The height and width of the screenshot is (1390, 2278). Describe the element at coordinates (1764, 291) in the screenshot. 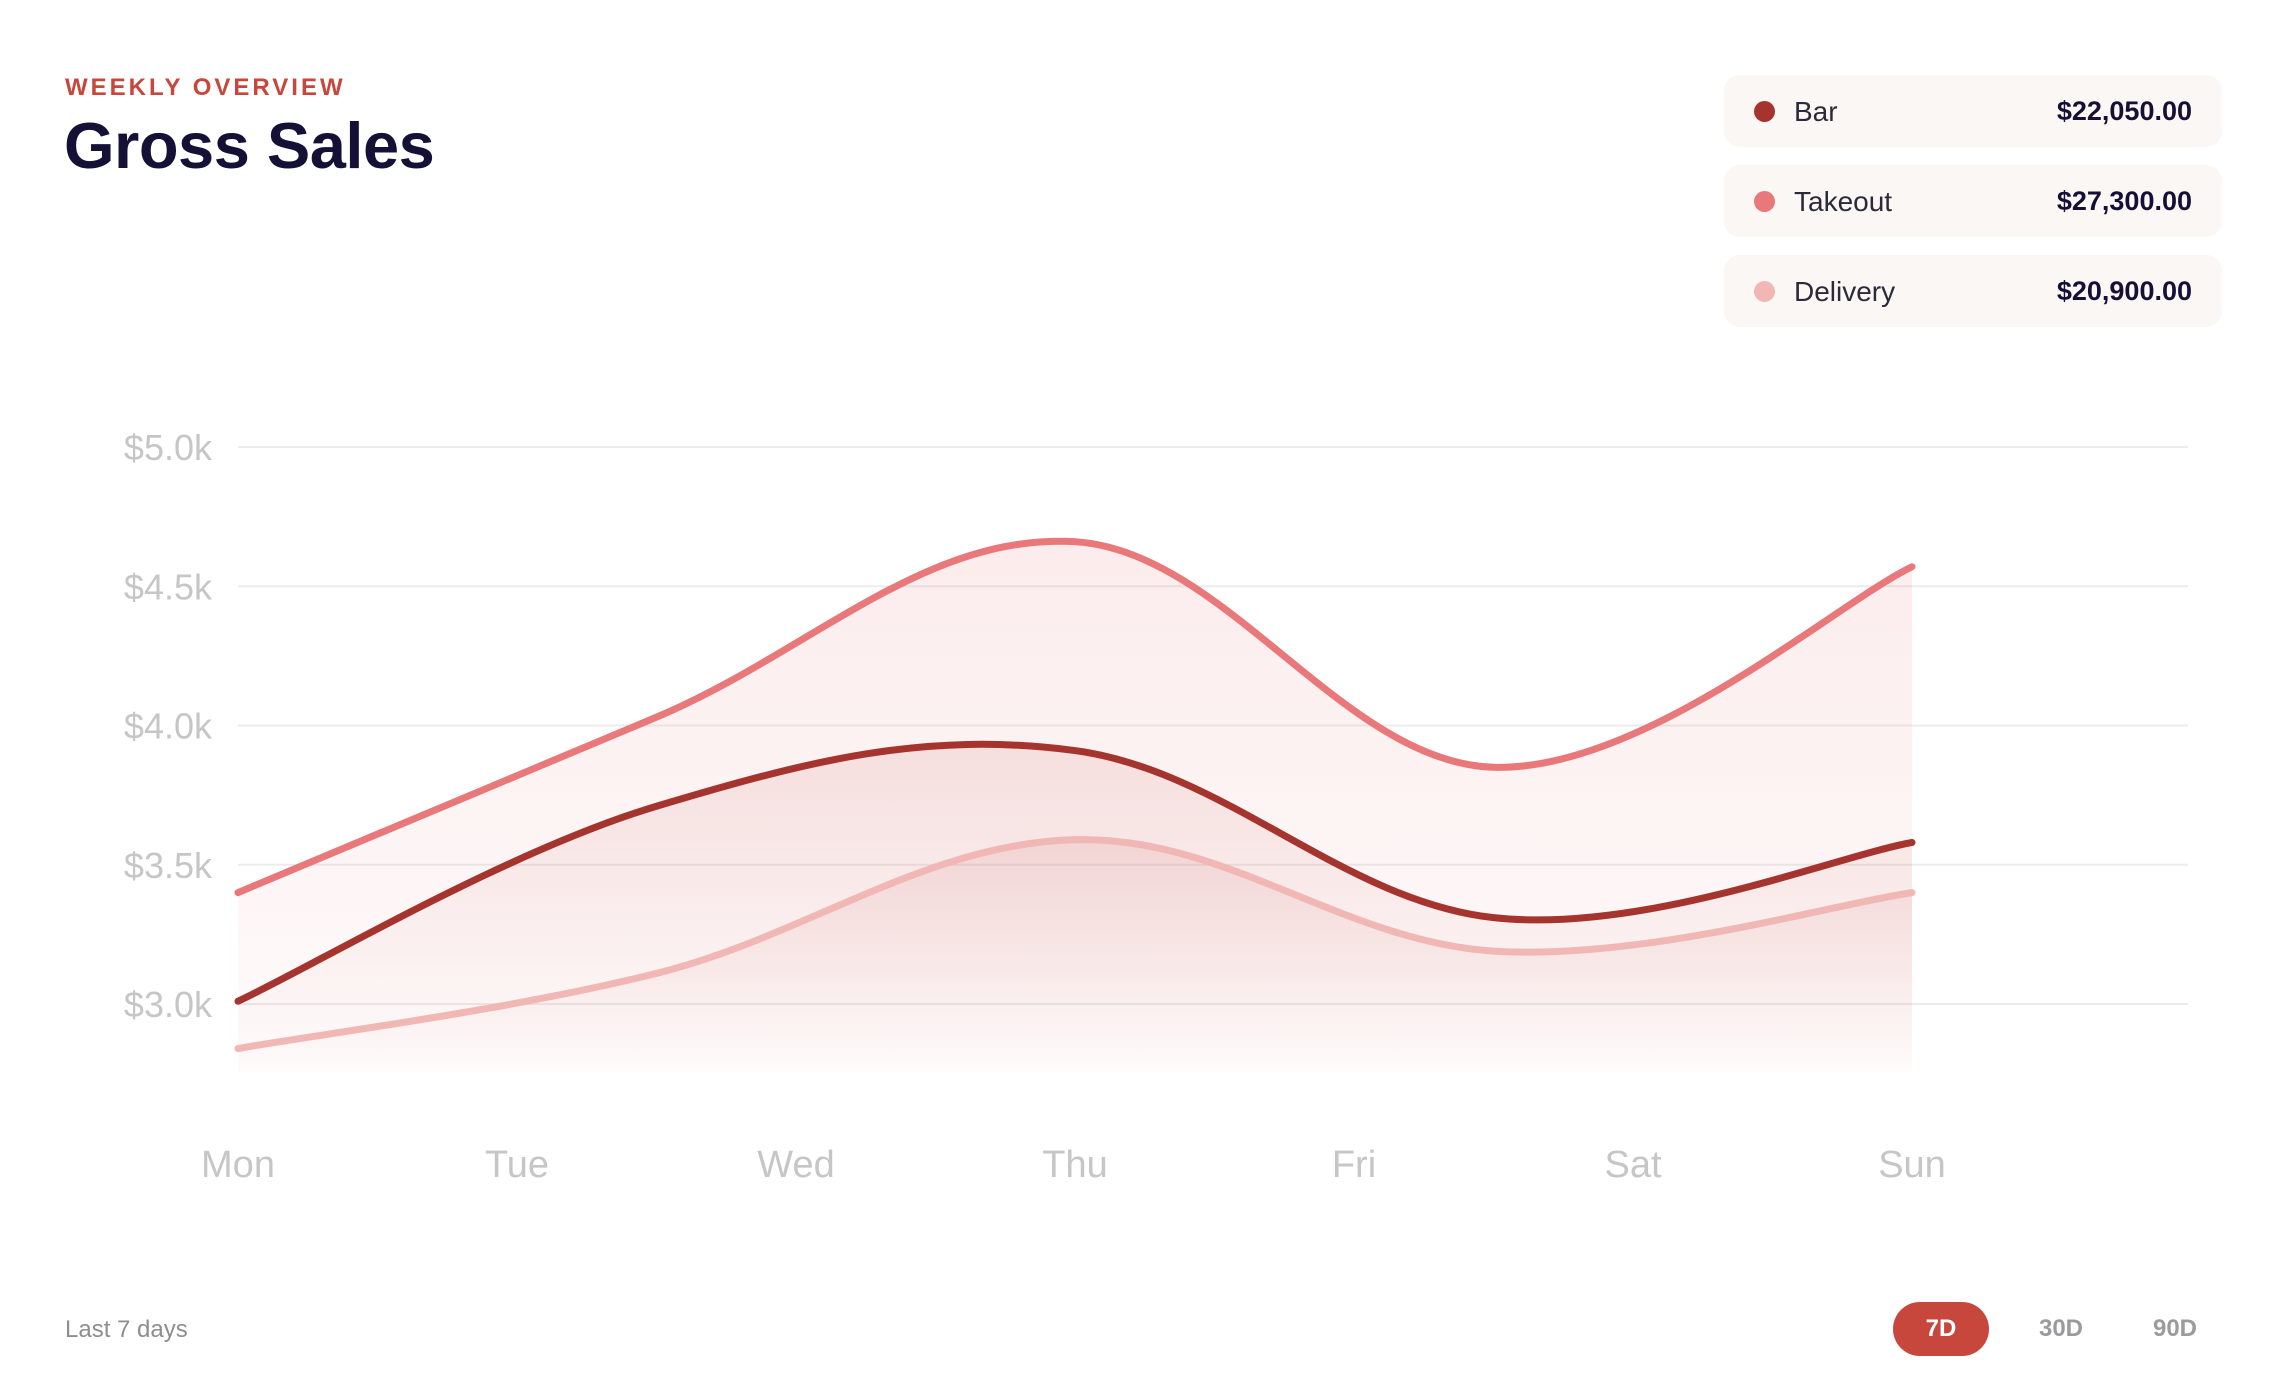

I see `legend-dot-delivery` at that location.